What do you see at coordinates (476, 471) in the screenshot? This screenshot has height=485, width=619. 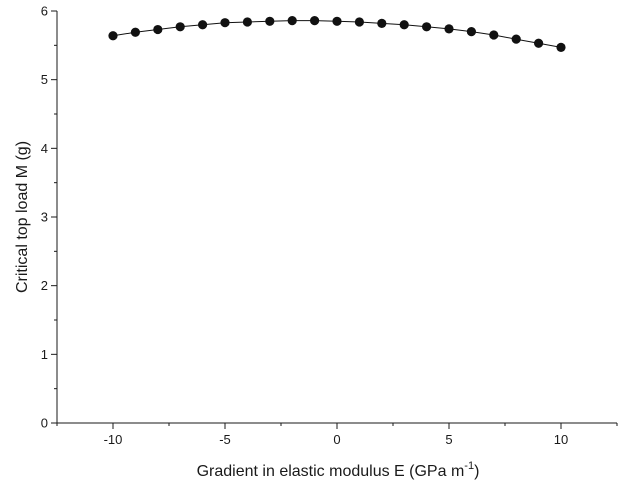 I see `x-axis-title-tail: )` at bounding box center [476, 471].